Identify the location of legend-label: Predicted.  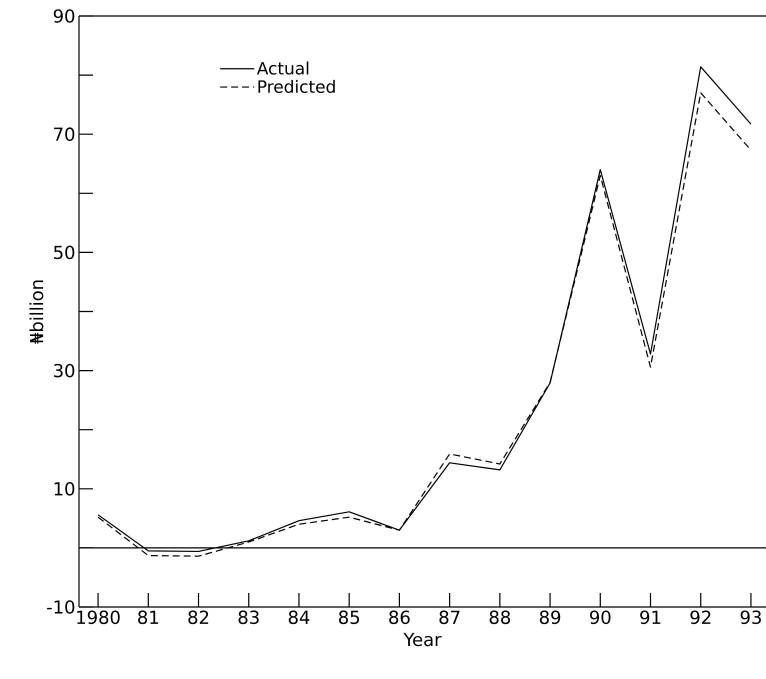
(296, 86).